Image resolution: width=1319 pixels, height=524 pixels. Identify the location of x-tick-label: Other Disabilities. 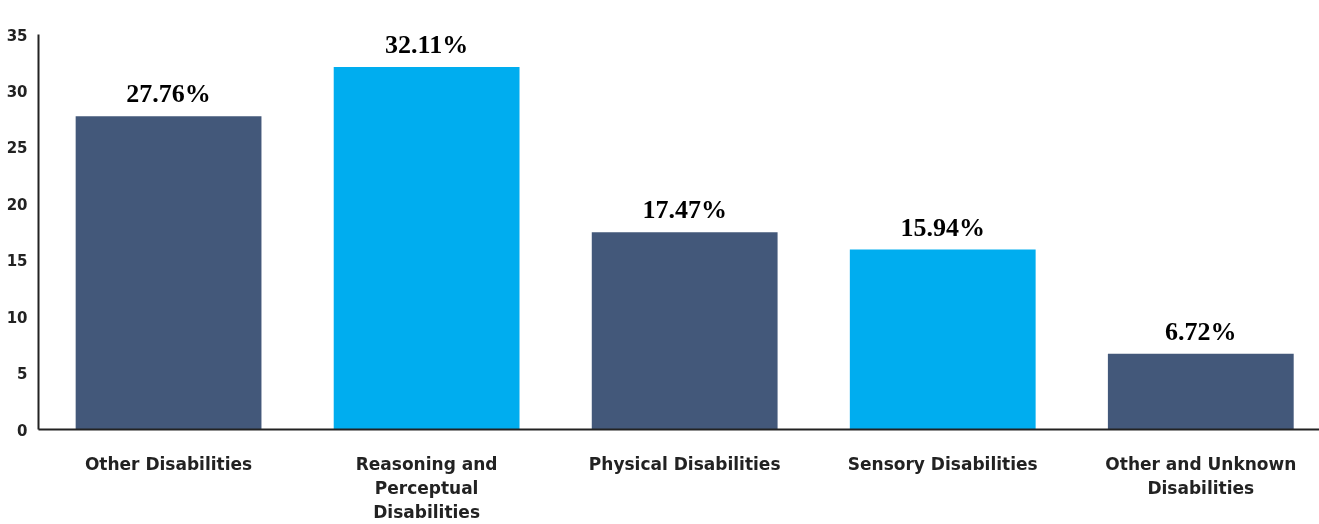
(168, 463).